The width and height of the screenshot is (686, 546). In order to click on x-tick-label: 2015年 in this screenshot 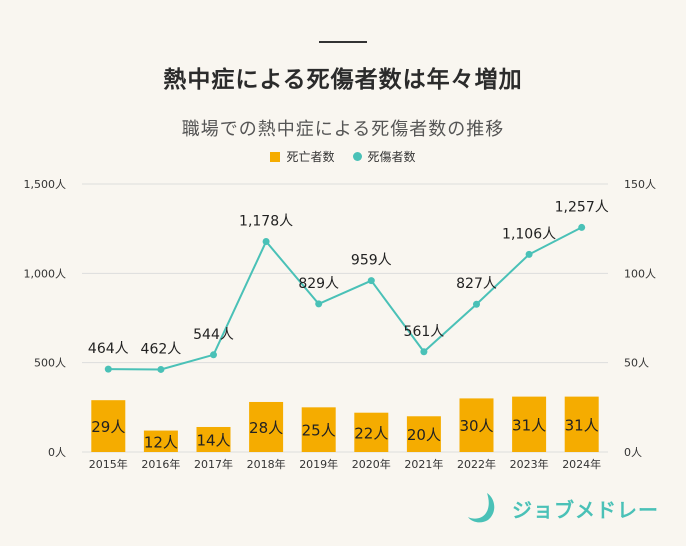, I will do `click(108, 464)`.